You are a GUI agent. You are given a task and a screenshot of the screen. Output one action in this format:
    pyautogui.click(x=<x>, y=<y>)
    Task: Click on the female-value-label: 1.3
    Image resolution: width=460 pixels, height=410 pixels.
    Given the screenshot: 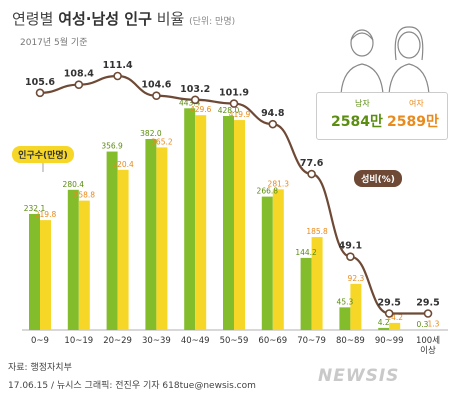 What is the action you would take?
    pyautogui.click(x=434, y=323)
    